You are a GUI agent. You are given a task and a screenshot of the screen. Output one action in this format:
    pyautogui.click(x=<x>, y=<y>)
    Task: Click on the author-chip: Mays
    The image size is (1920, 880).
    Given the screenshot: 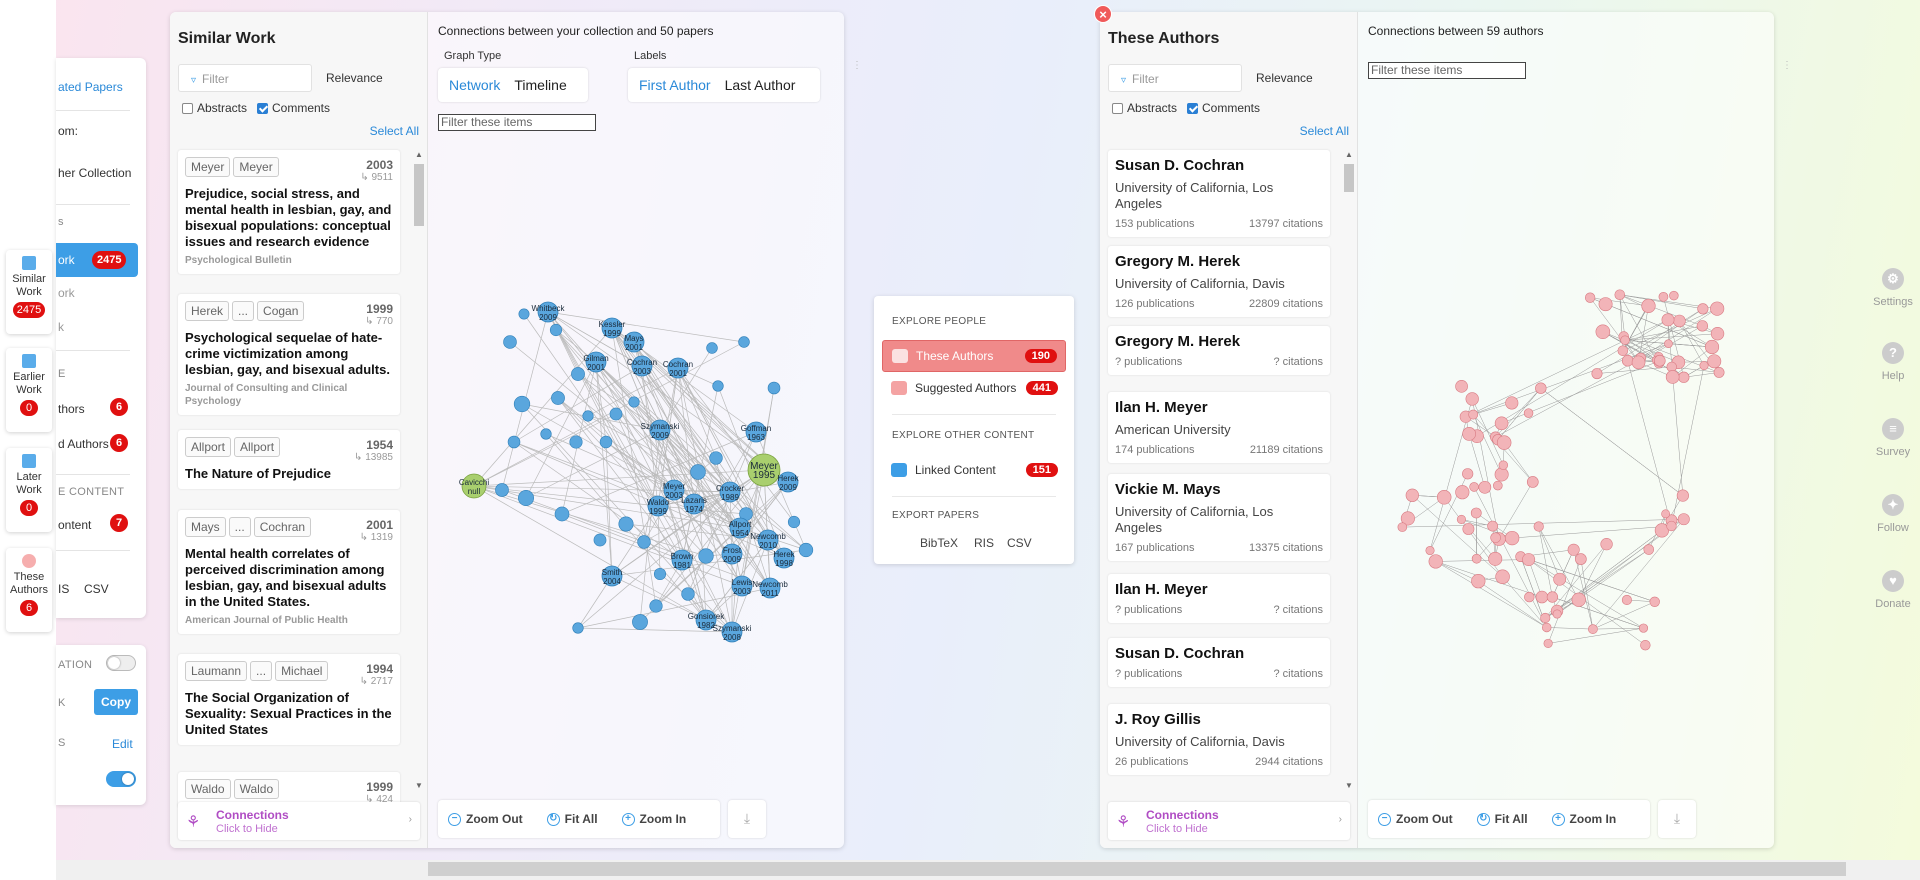 What is the action you would take?
    pyautogui.click(x=205, y=527)
    